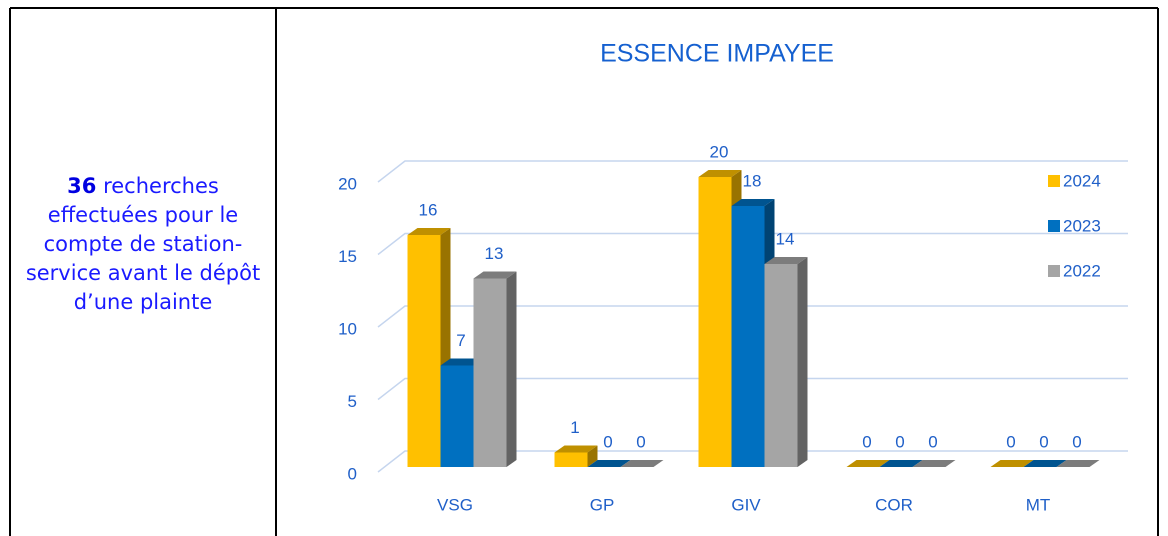 The image size is (1168, 536). I want to click on data-label: 16, so click(428, 209).